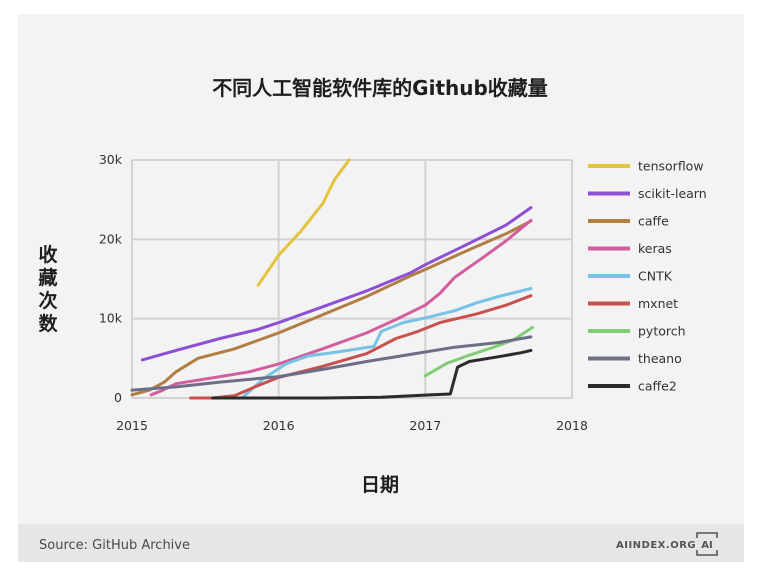 This screenshot has height=570, width=760. I want to click on chart-title: 不同人工智能软件库的Github收藏量, so click(380, 88).